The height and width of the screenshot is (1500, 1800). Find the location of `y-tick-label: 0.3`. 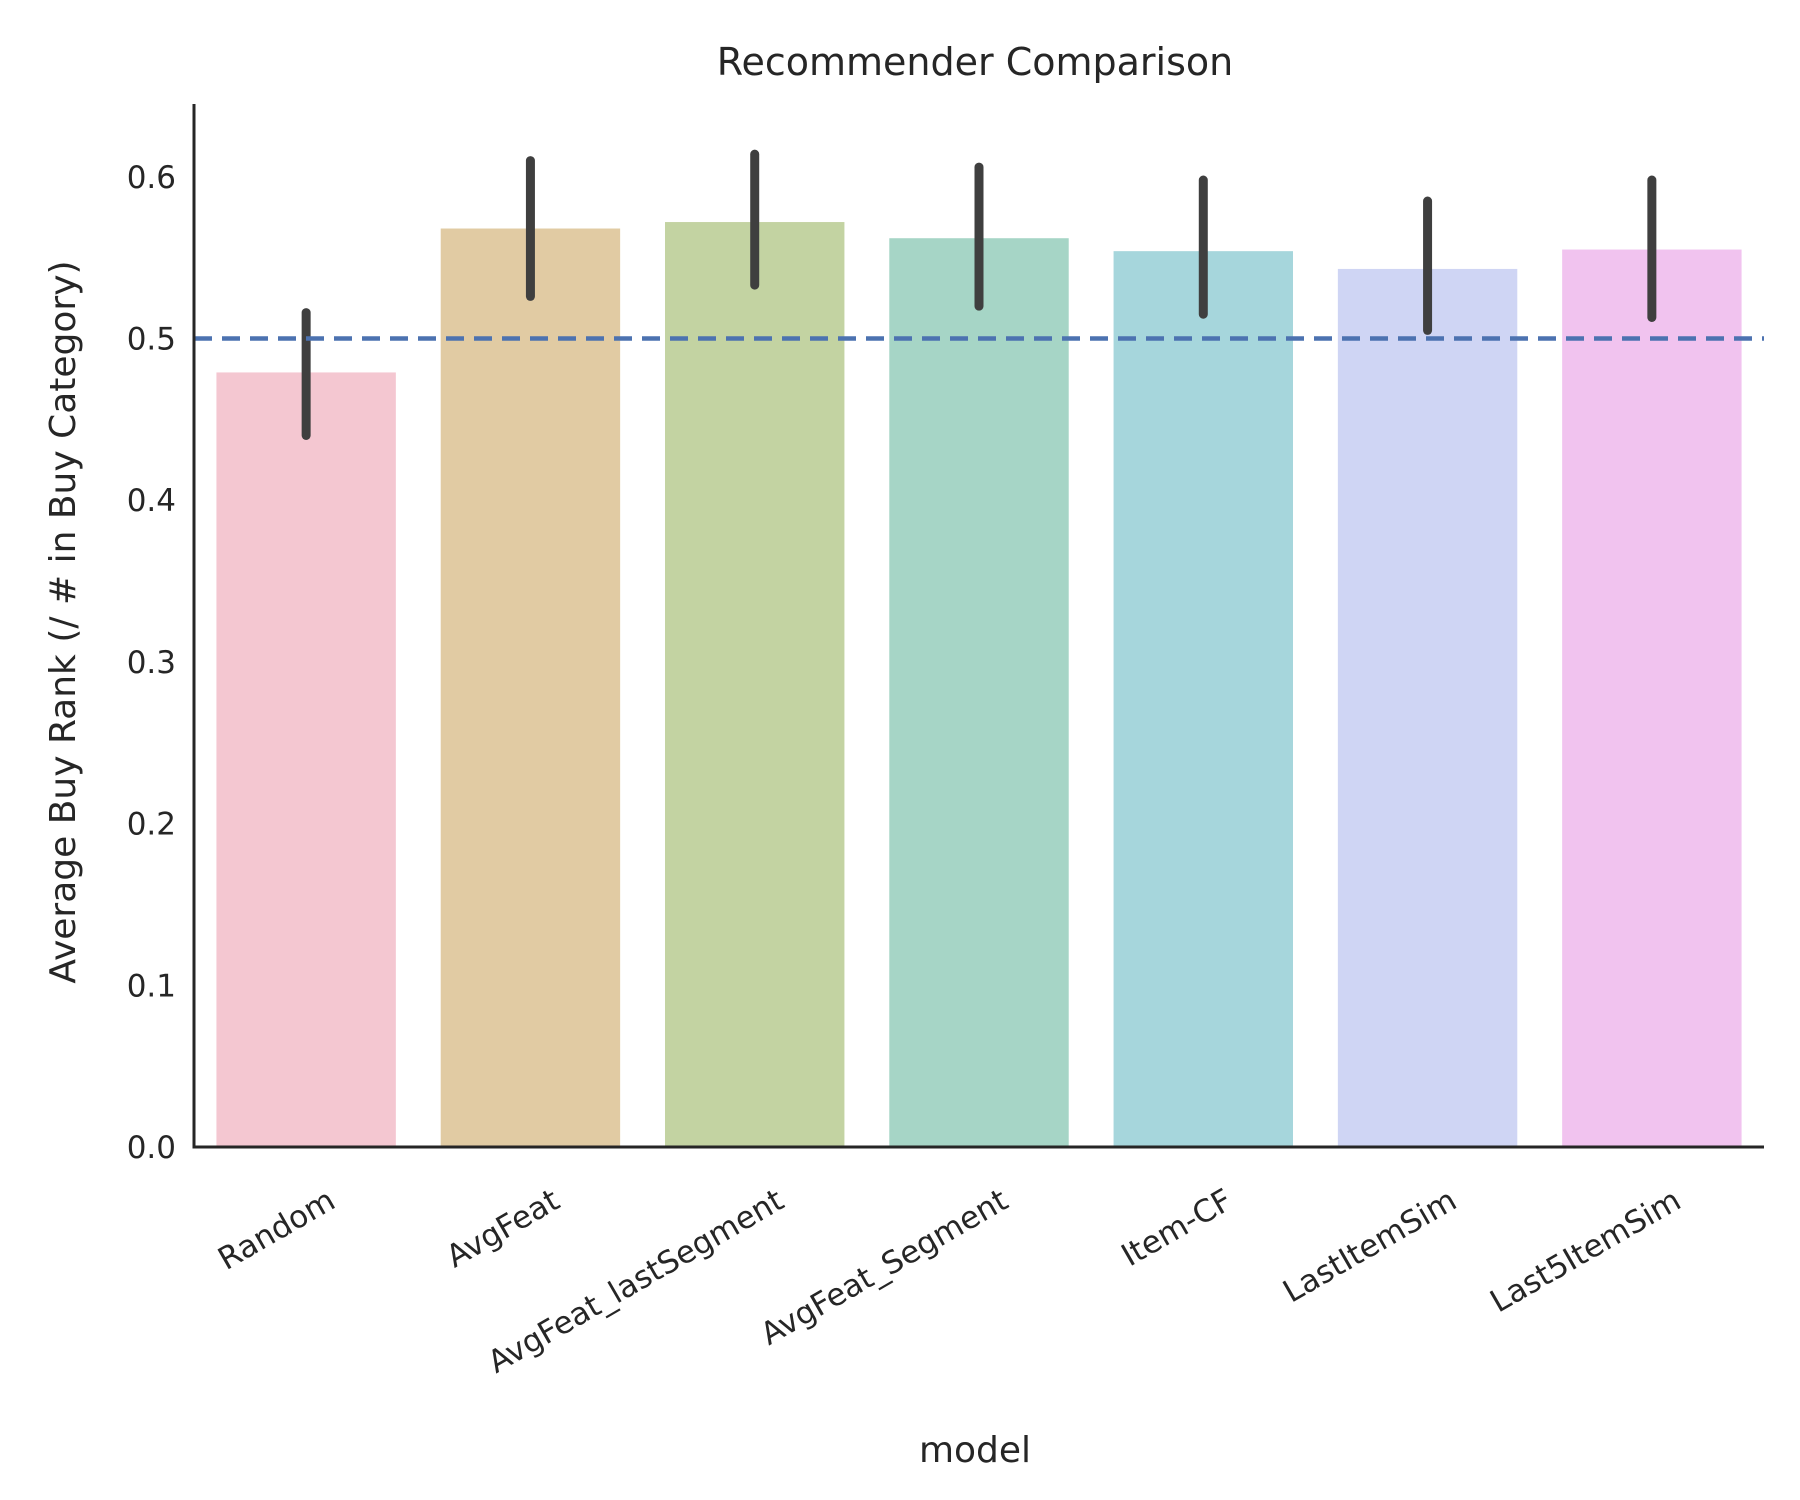

y-tick-label: 0.3 is located at coordinates (151, 663).